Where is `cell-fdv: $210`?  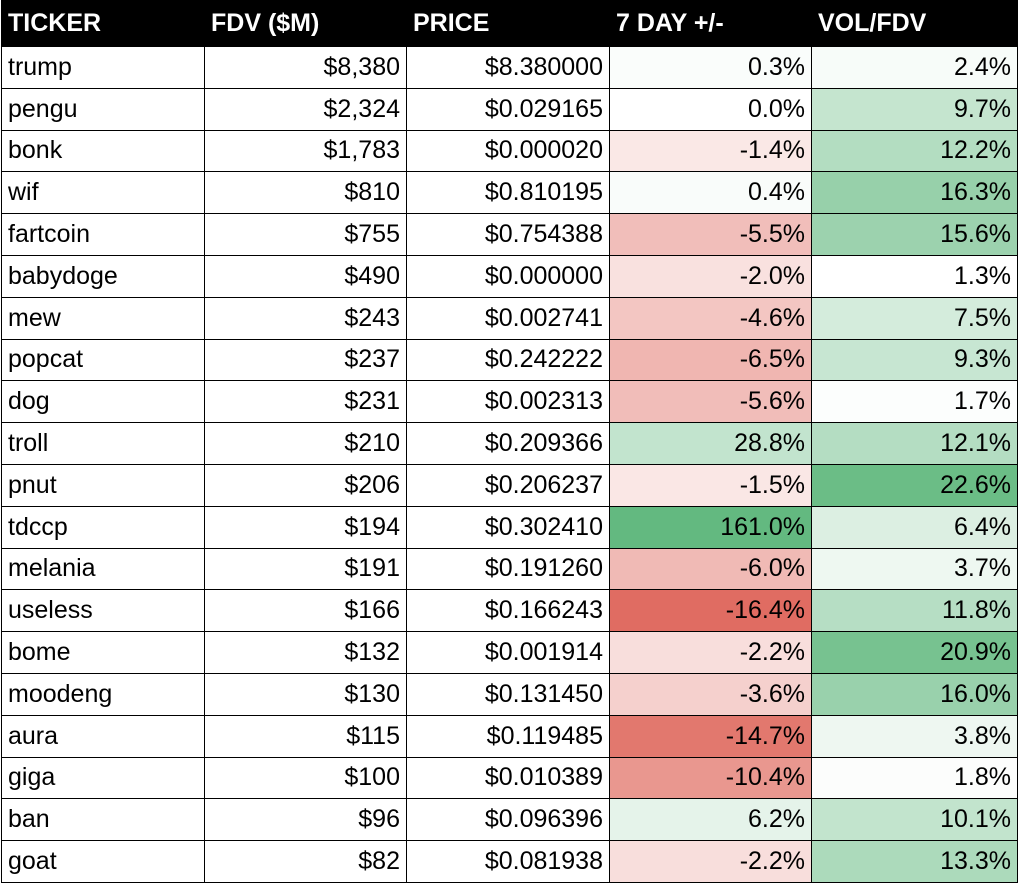 cell-fdv: $210 is located at coordinates (305, 443).